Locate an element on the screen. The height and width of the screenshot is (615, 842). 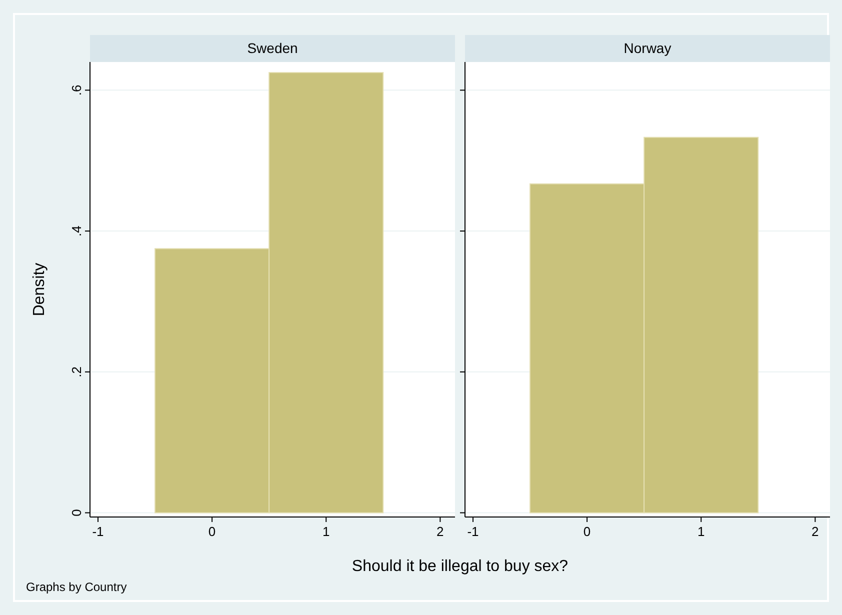
text: Graphs by Country is located at coordinates (76, 587).